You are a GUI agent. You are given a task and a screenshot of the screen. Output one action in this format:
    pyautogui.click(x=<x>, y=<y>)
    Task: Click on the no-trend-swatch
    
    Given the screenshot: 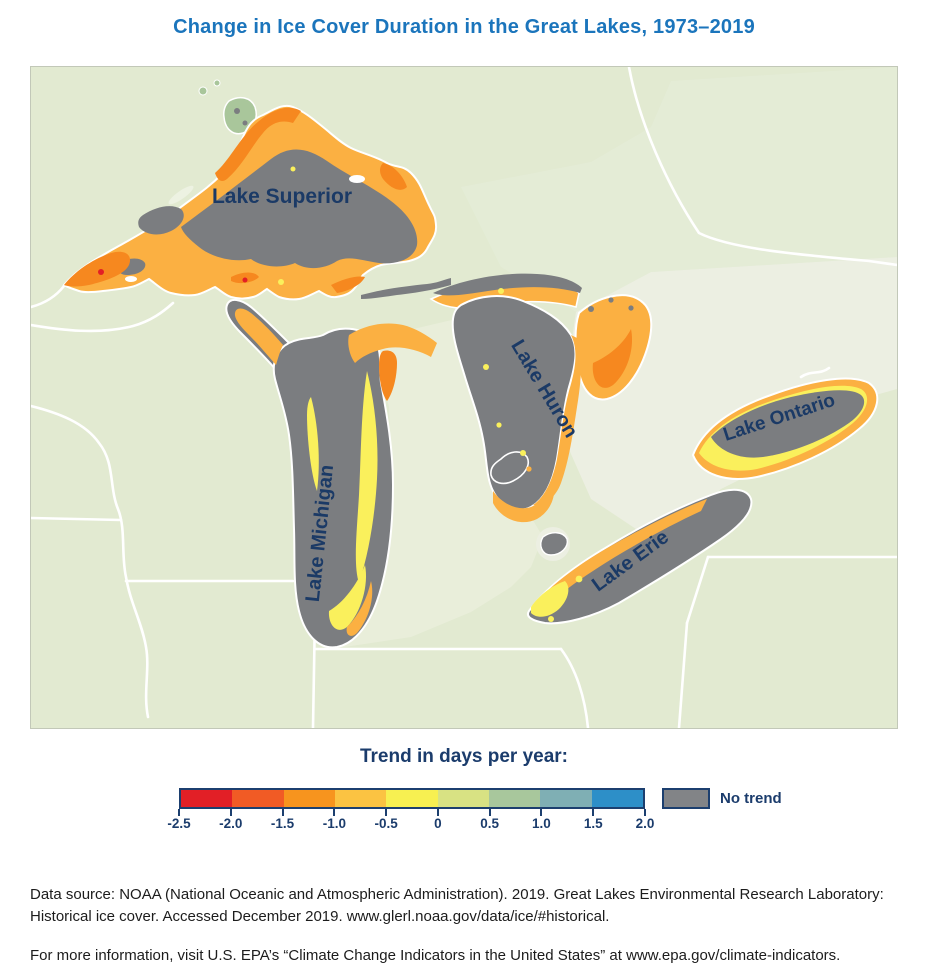 What is the action you would take?
    pyautogui.click(x=686, y=798)
    